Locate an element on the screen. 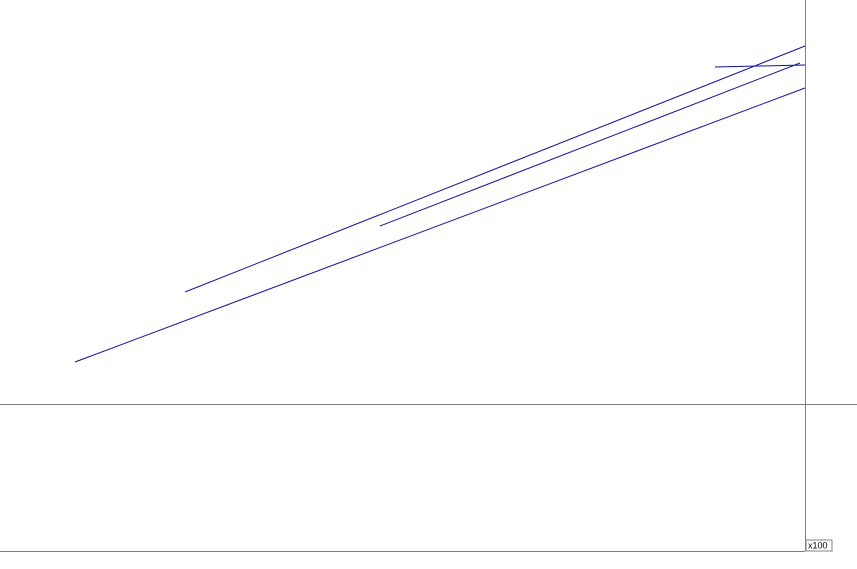 This screenshot has height=569, width=857. unit-label: x100 is located at coordinates (818, 545).